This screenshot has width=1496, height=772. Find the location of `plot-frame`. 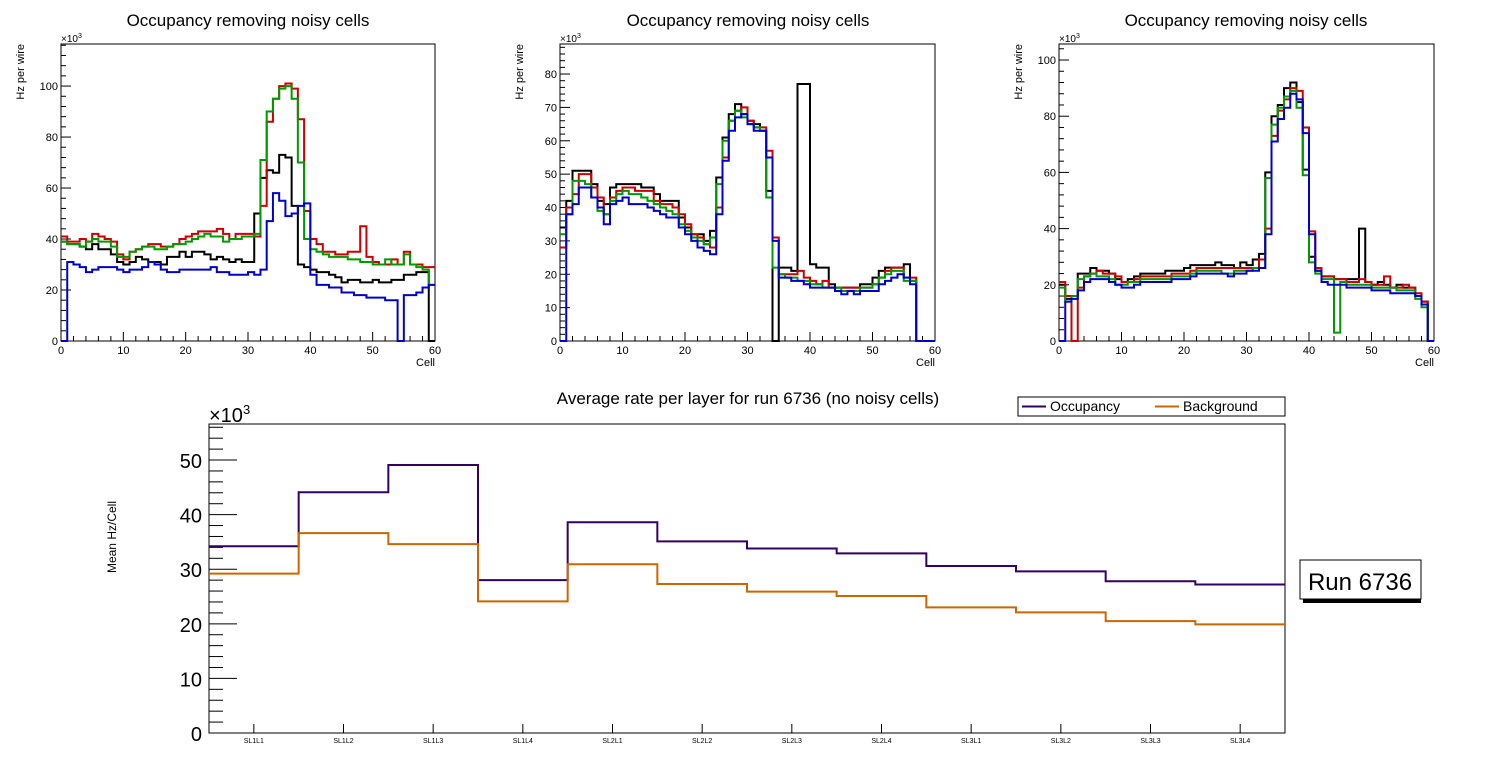

plot-frame is located at coordinates (1246, 192).